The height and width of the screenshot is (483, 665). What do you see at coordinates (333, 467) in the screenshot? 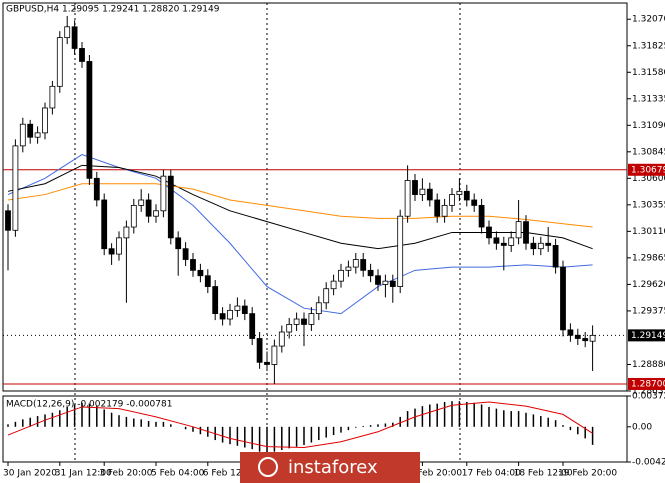
I see `watermark-text: instaforex` at bounding box center [333, 467].